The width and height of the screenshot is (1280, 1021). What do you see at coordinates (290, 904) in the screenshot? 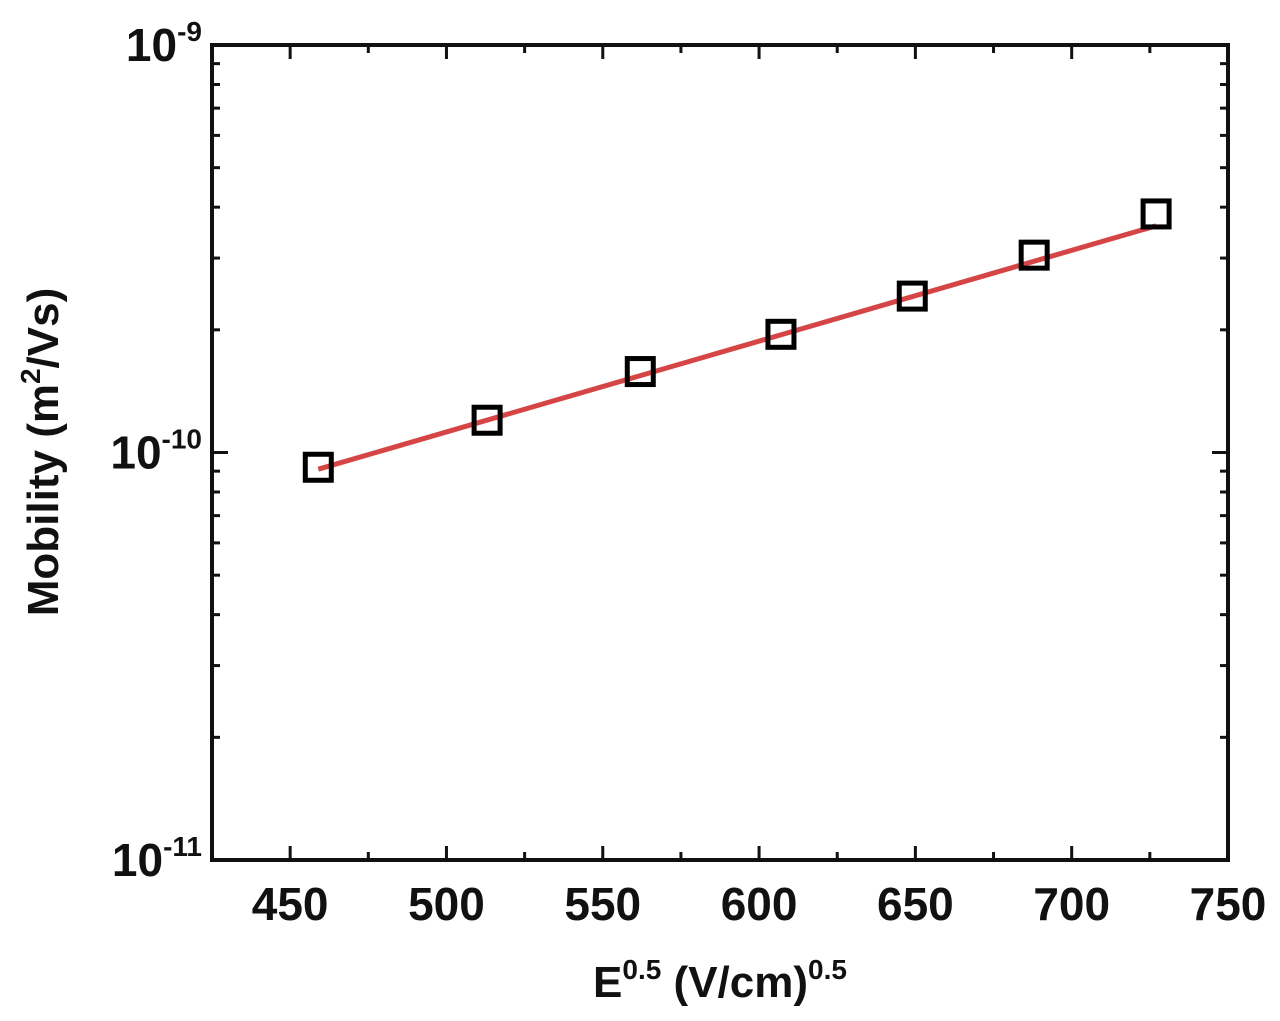
I see `x-tick-label: 450` at bounding box center [290, 904].